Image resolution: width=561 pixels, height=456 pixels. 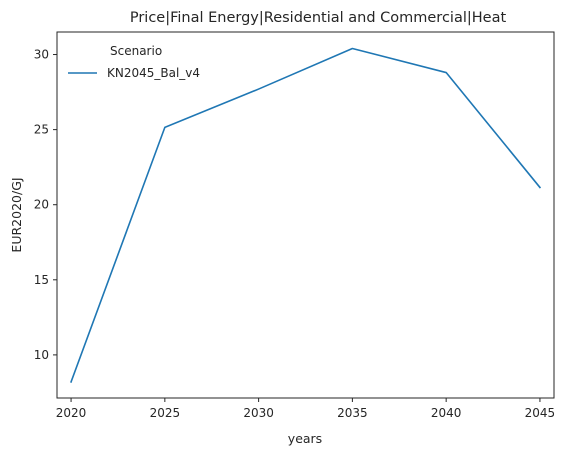 I want to click on x-tick-label: 2040, so click(x=446, y=413).